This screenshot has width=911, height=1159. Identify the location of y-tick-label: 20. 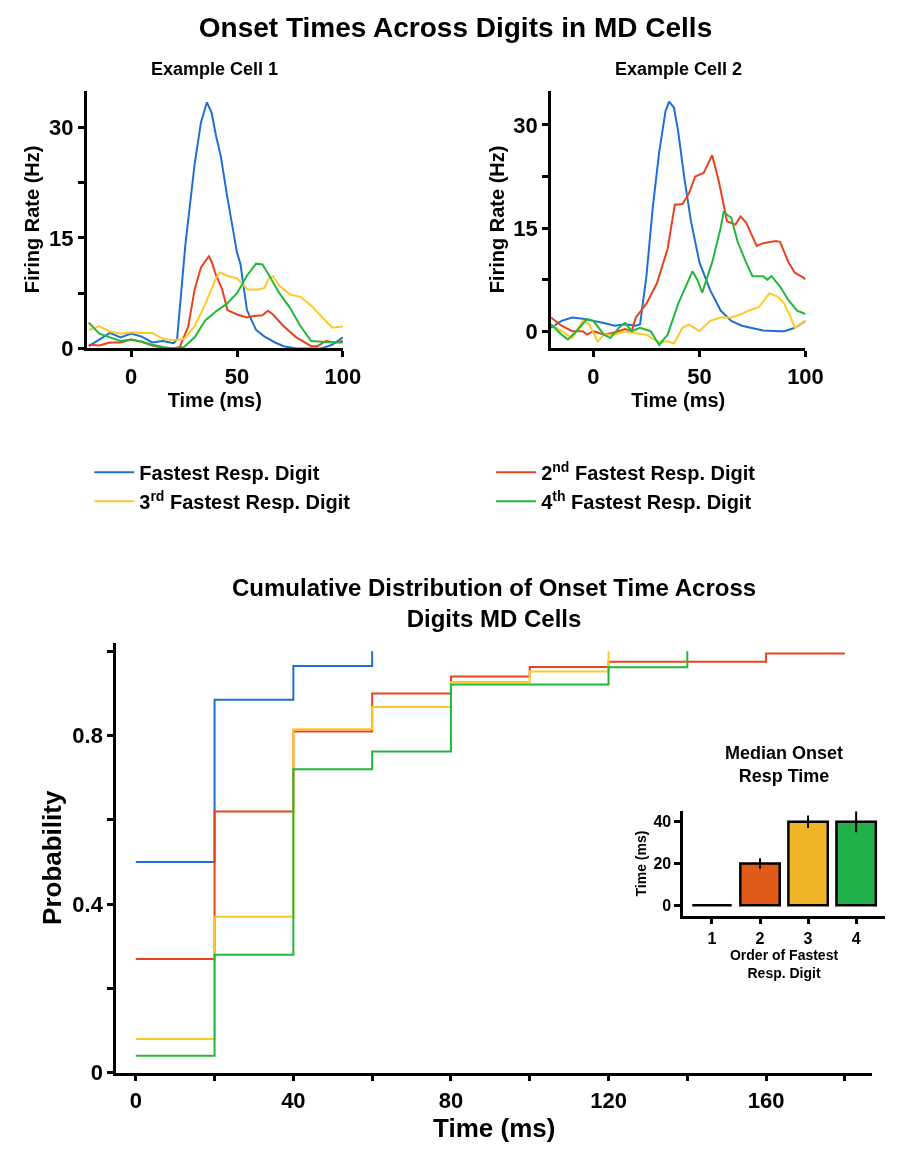
(662, 864).